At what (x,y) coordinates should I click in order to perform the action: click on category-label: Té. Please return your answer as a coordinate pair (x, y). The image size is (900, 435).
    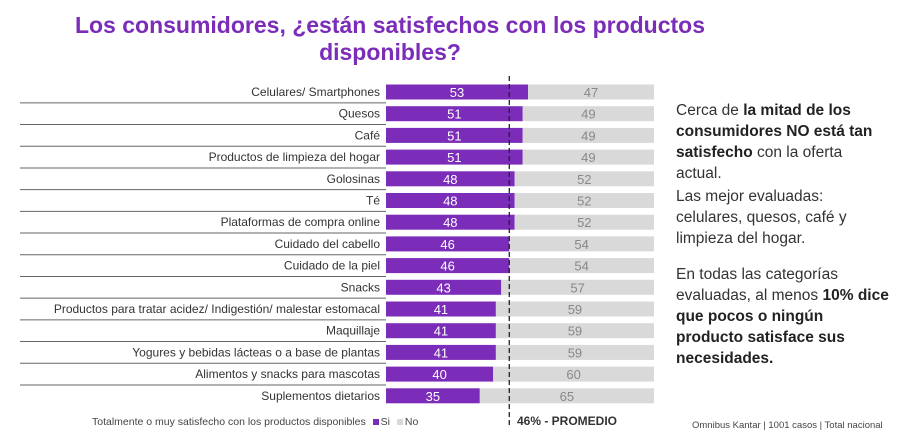
    Looking at the image, I should click on (373, 201).